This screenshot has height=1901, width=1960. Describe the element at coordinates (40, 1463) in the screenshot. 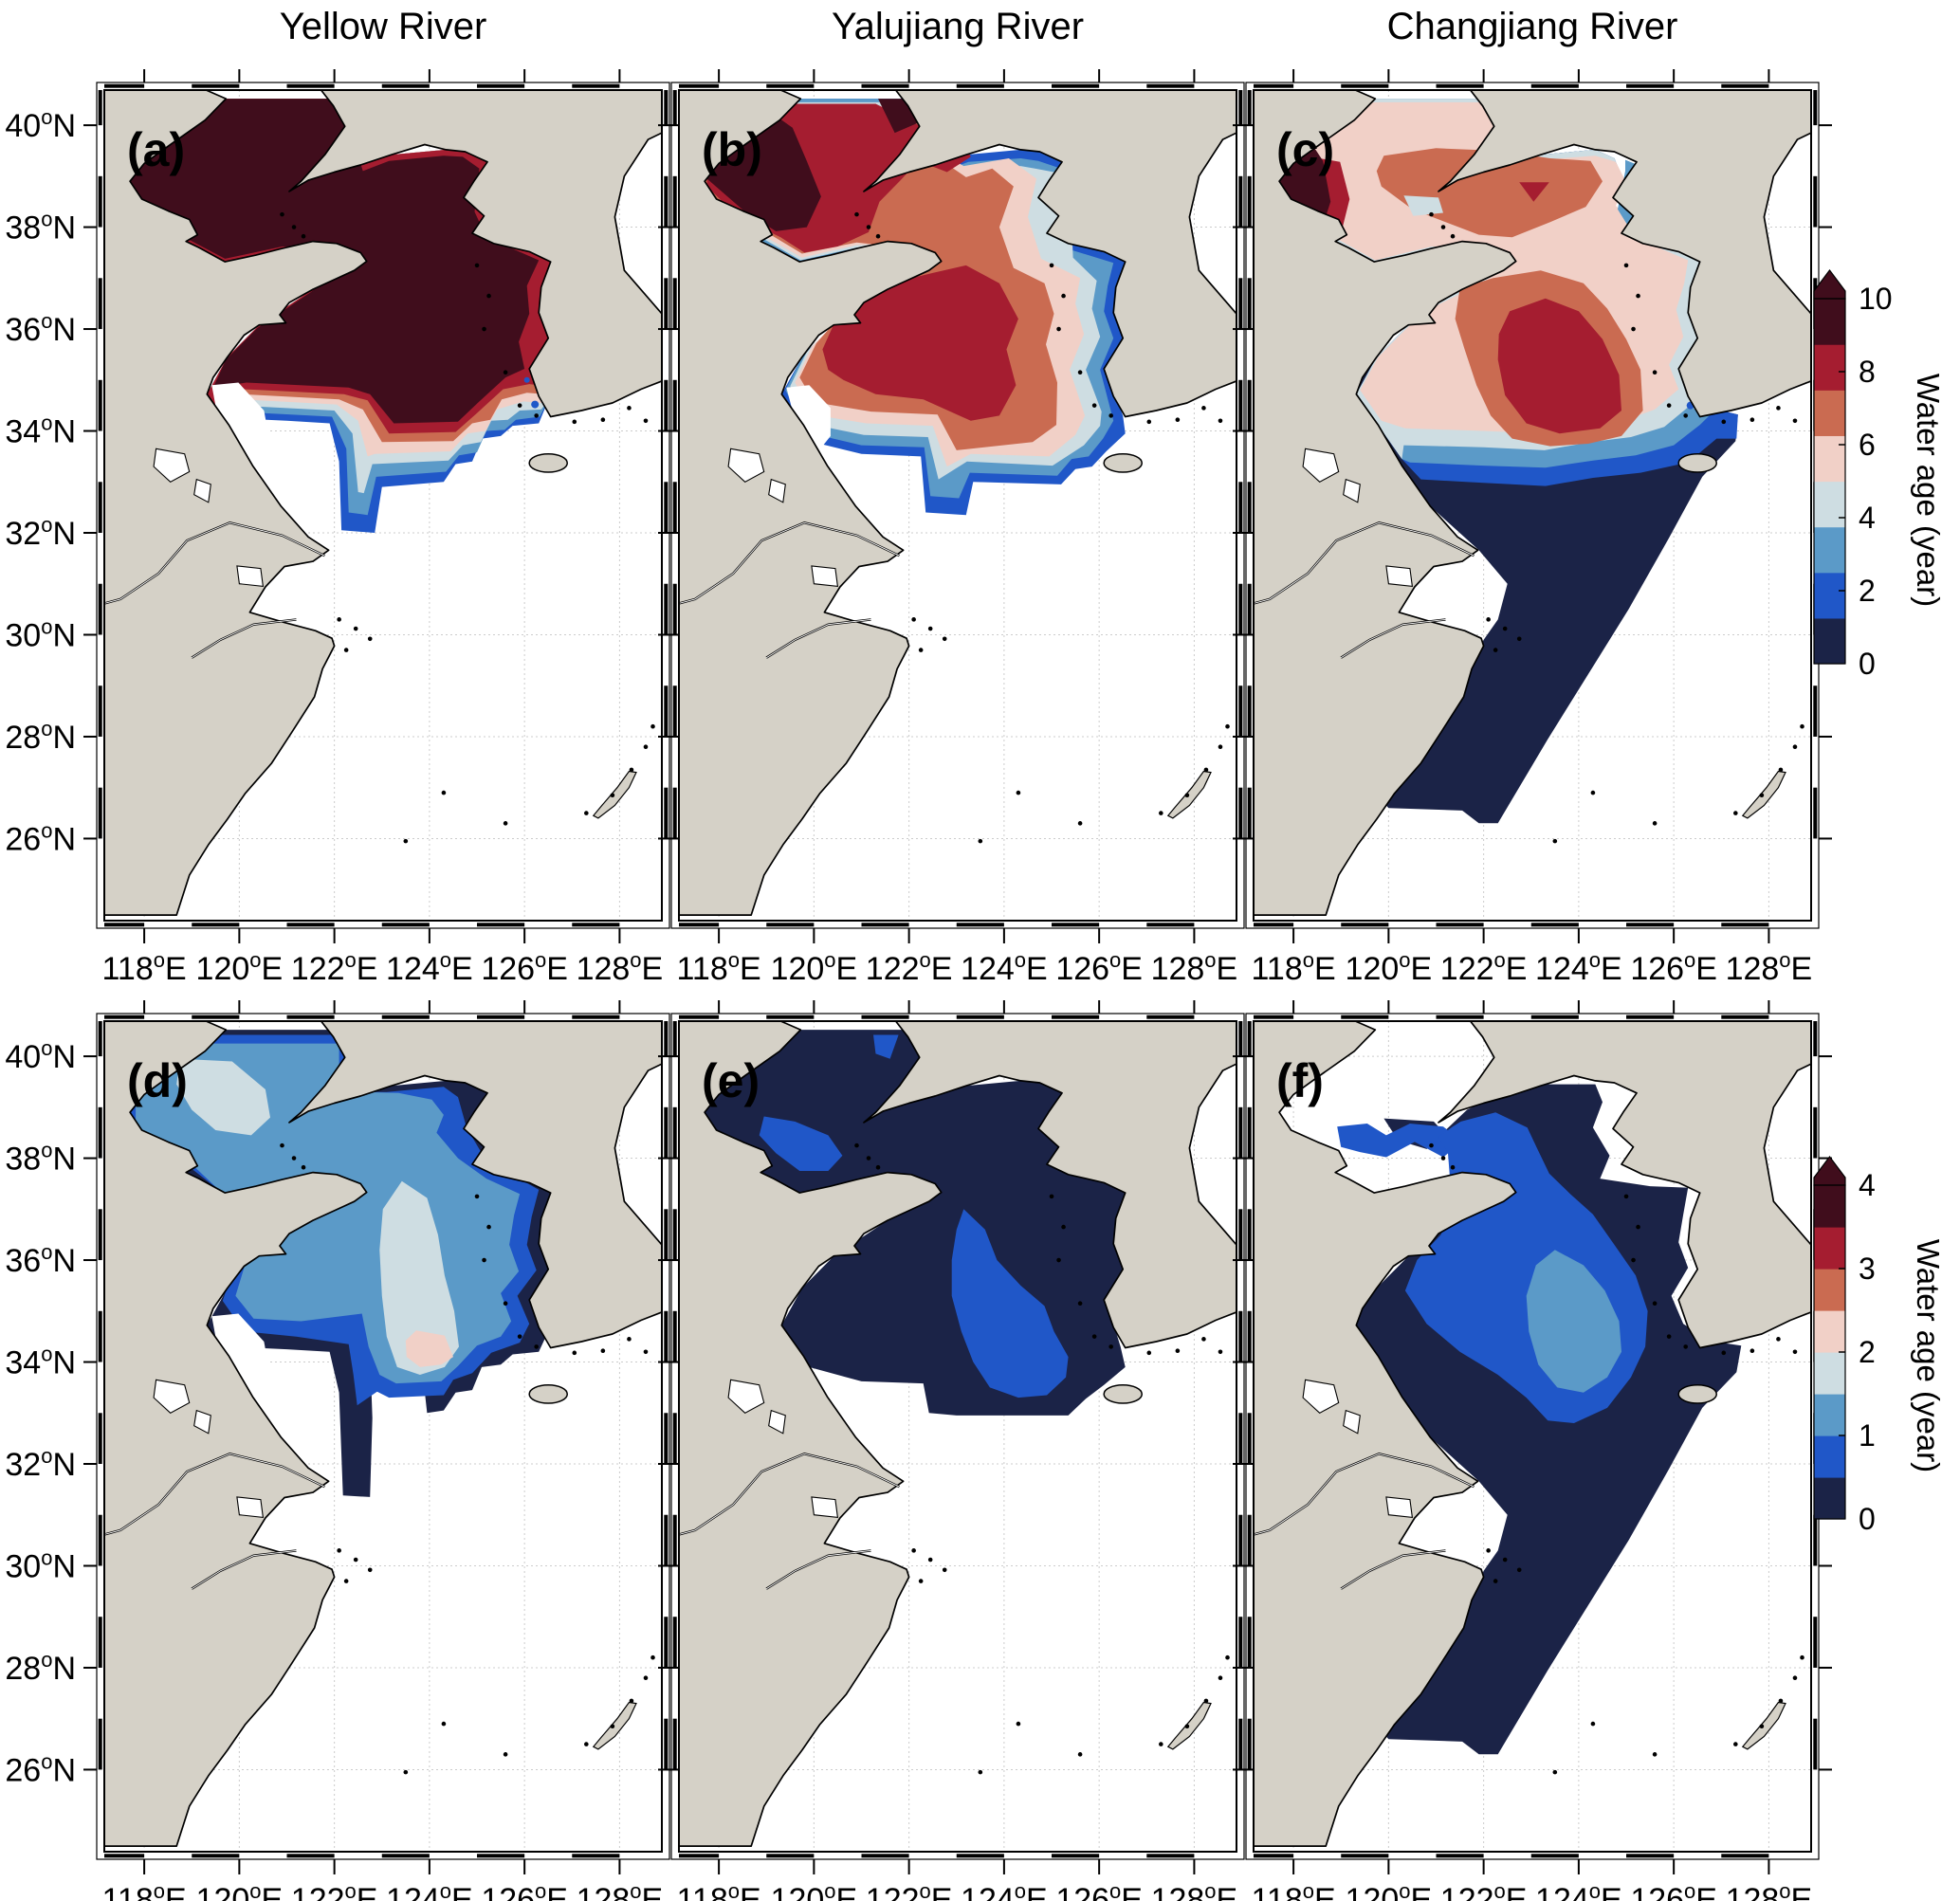

I see `y-tick-label: 32oN` at that location.